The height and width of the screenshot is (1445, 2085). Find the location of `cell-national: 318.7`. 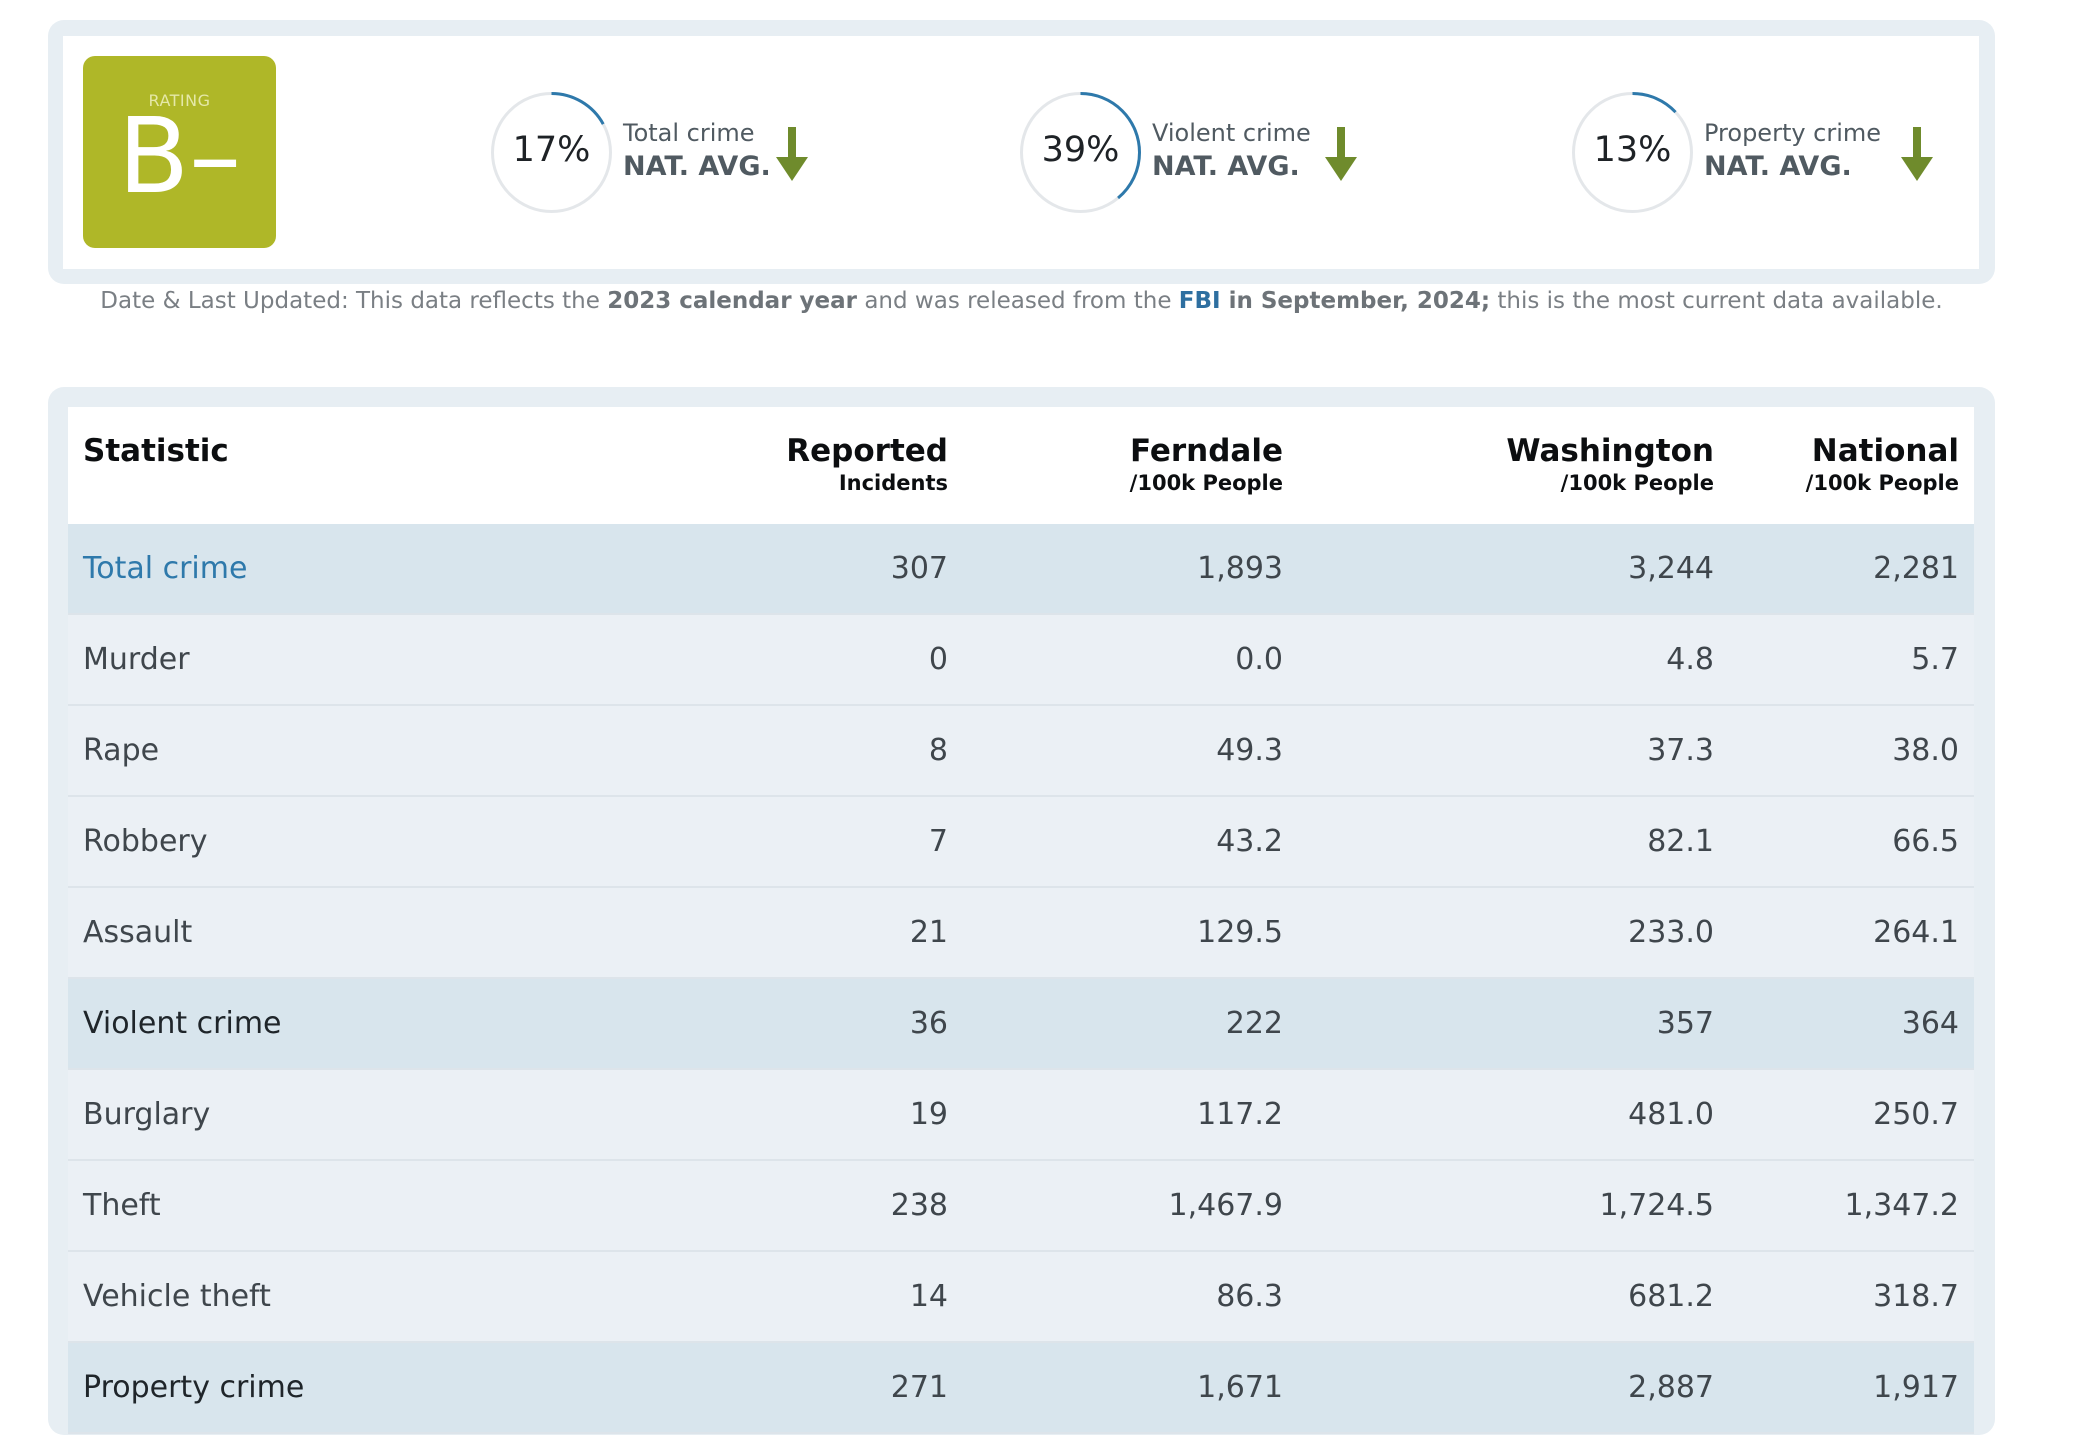

cell-national: 318.7 is located at coordinates (1916, 1296).